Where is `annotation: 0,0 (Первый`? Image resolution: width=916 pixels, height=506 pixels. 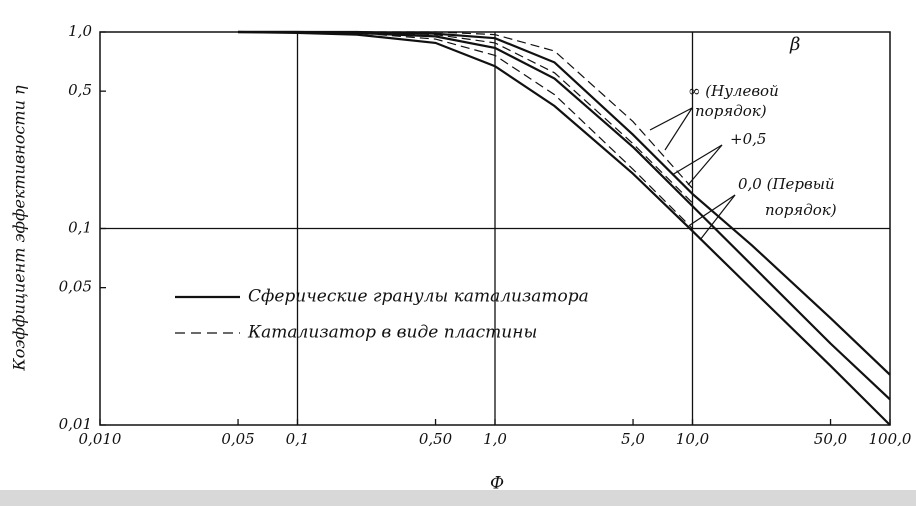 annotation: 0,0 (Первый is located at coordinates (786, 184).